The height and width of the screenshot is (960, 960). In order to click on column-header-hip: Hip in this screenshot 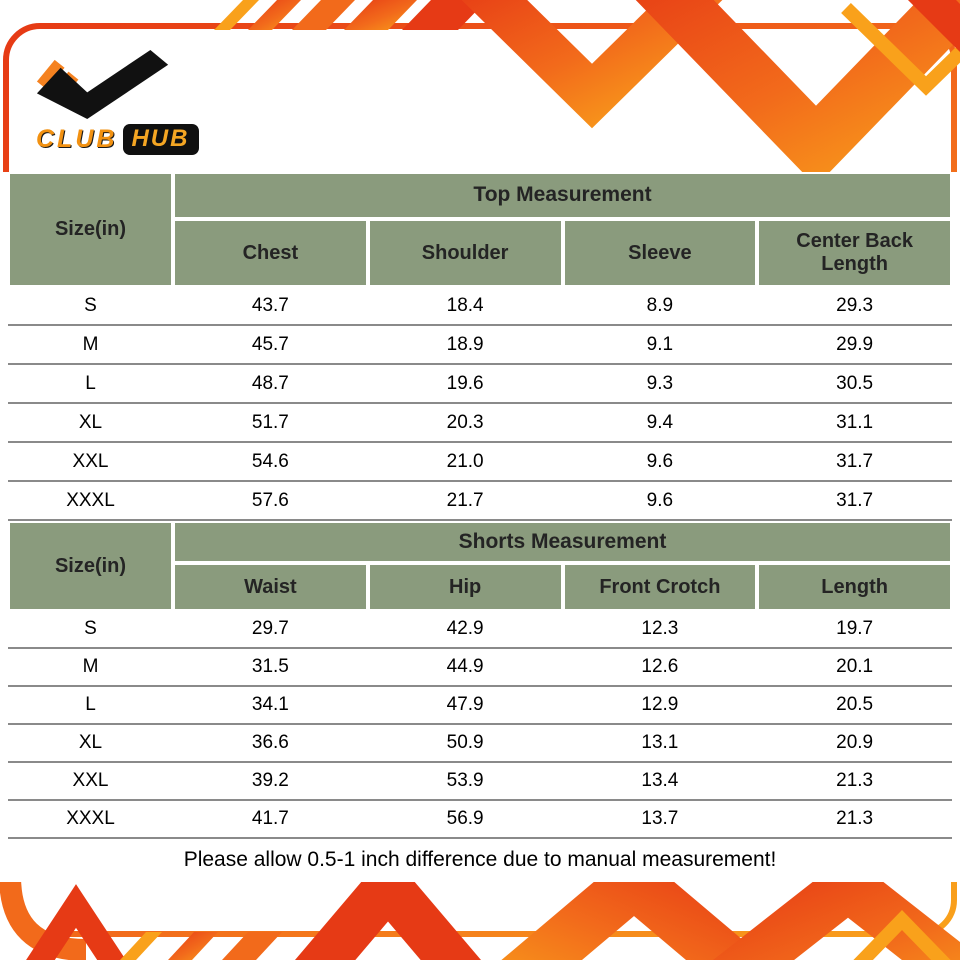, I will do `click(465, 587)`.